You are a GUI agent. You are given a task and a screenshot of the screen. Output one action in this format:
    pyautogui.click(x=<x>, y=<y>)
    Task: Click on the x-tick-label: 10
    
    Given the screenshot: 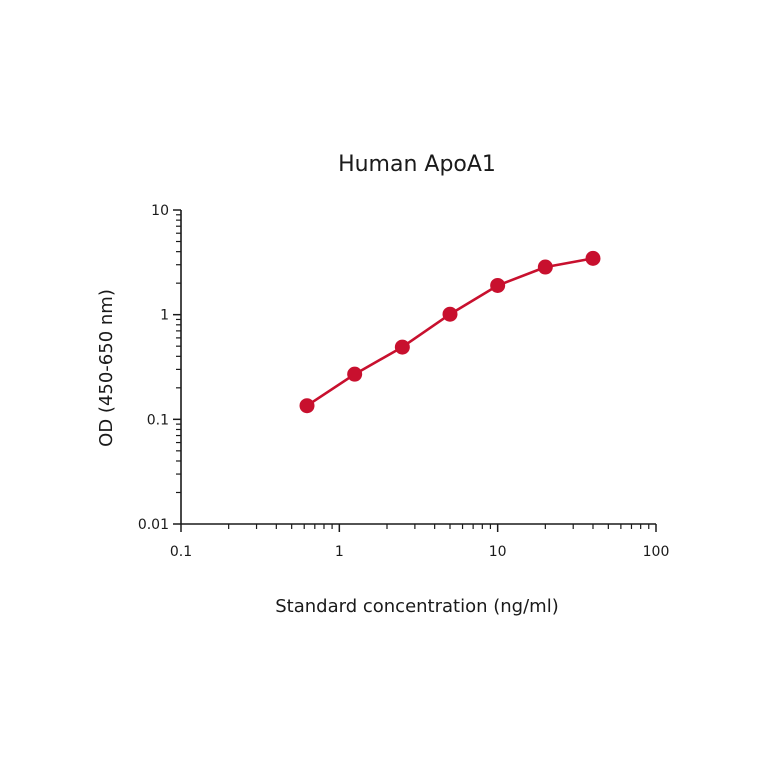 What is the action you would take?
    pyautogui.click(x=498, y=552)
    